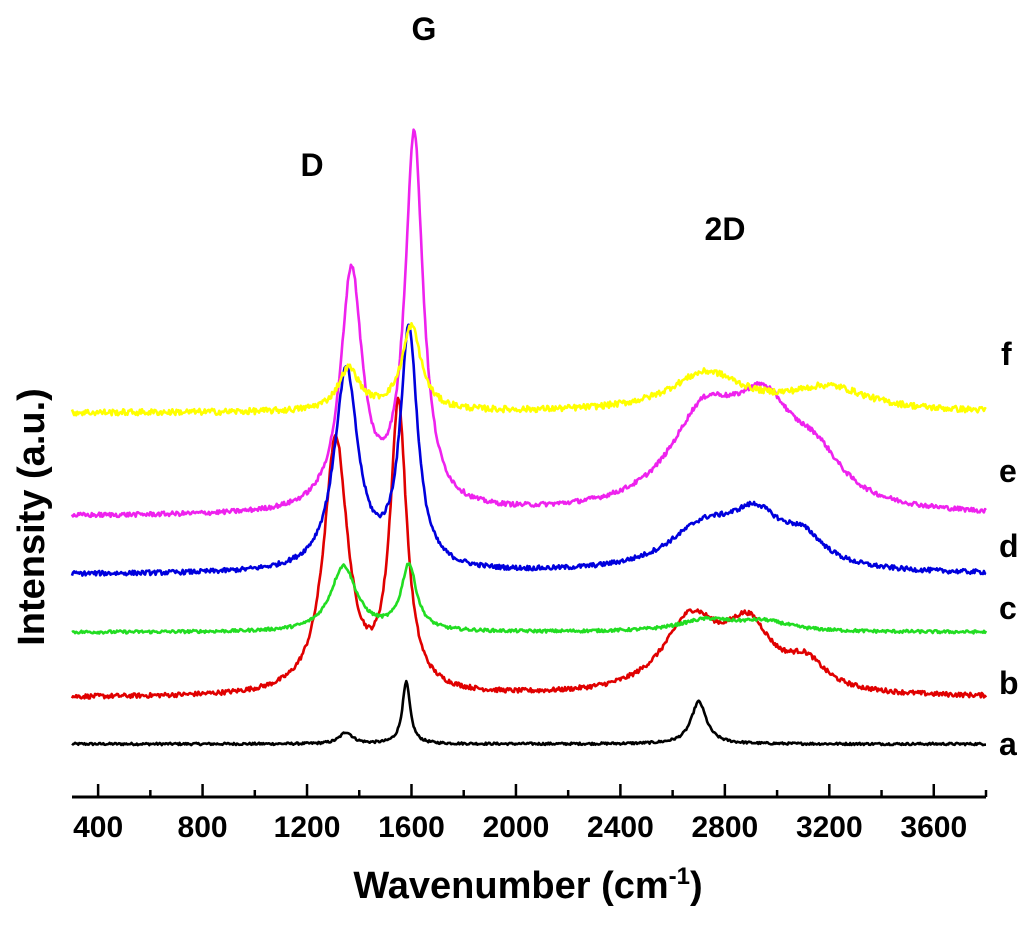 This screenshot has width=1024, height=930. I want to click on x-tick-label: 2000, so click(516, 827).